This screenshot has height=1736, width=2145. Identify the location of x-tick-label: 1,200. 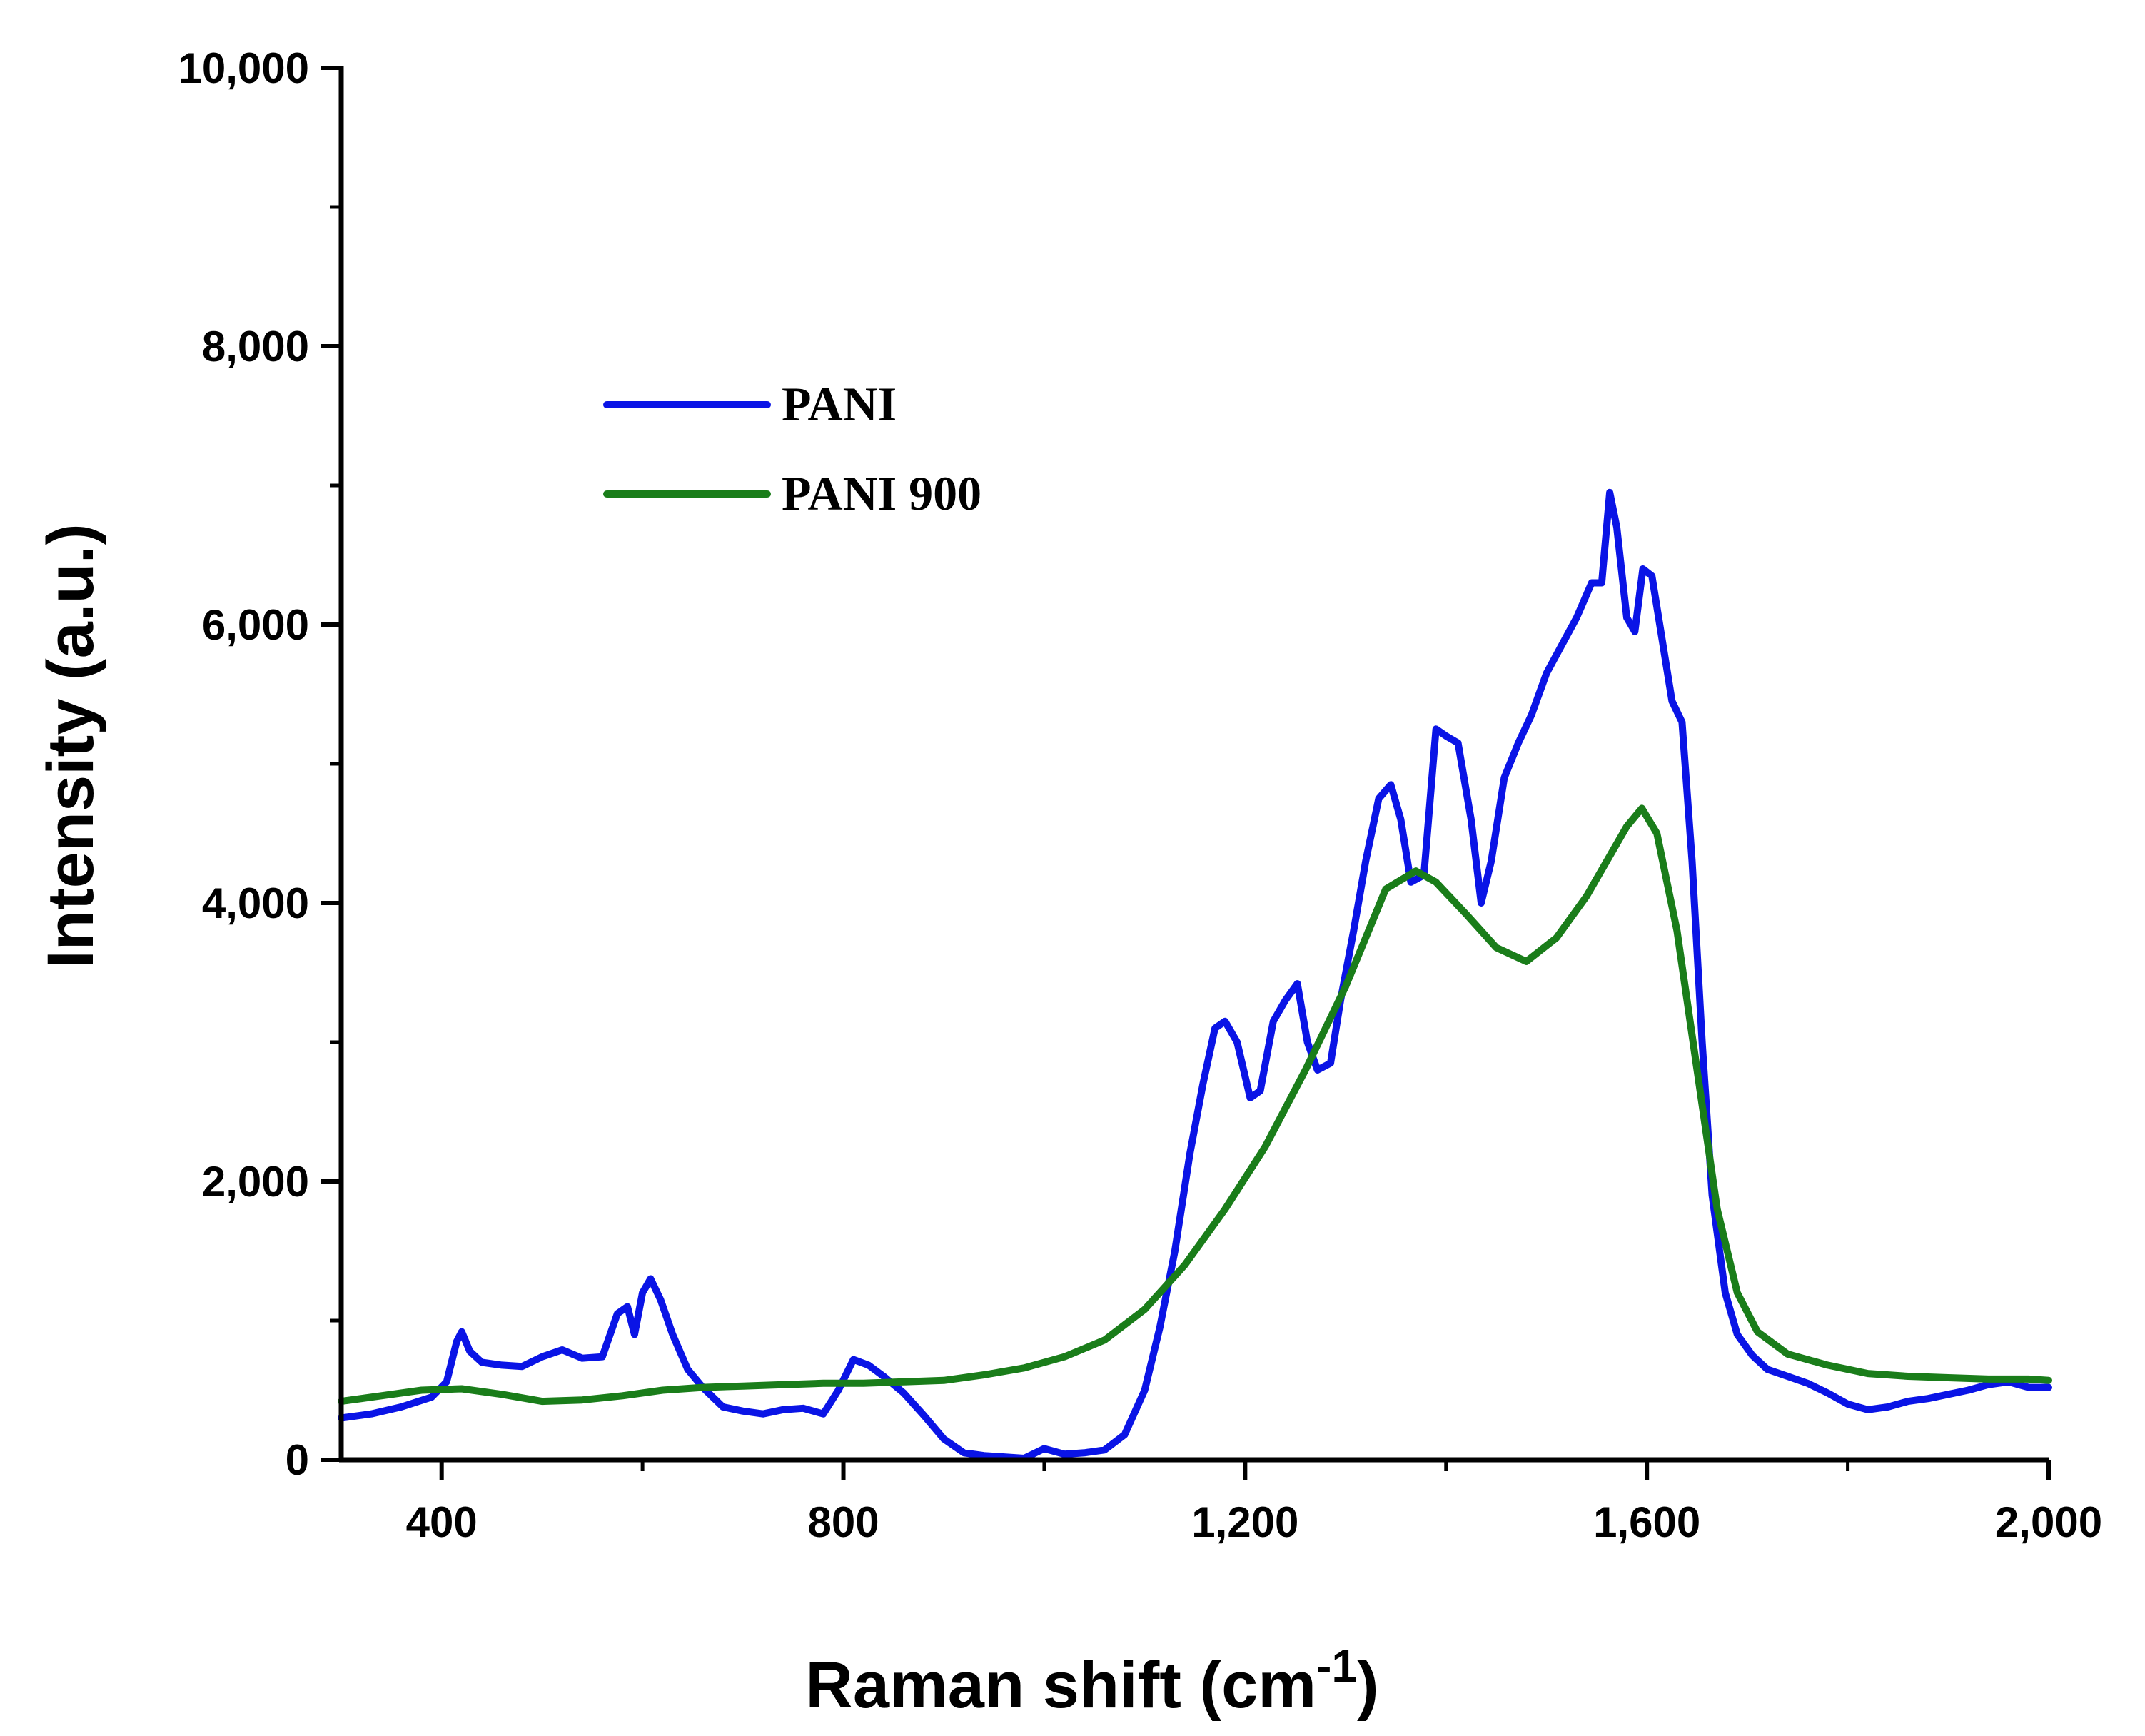
(1244, 1522).